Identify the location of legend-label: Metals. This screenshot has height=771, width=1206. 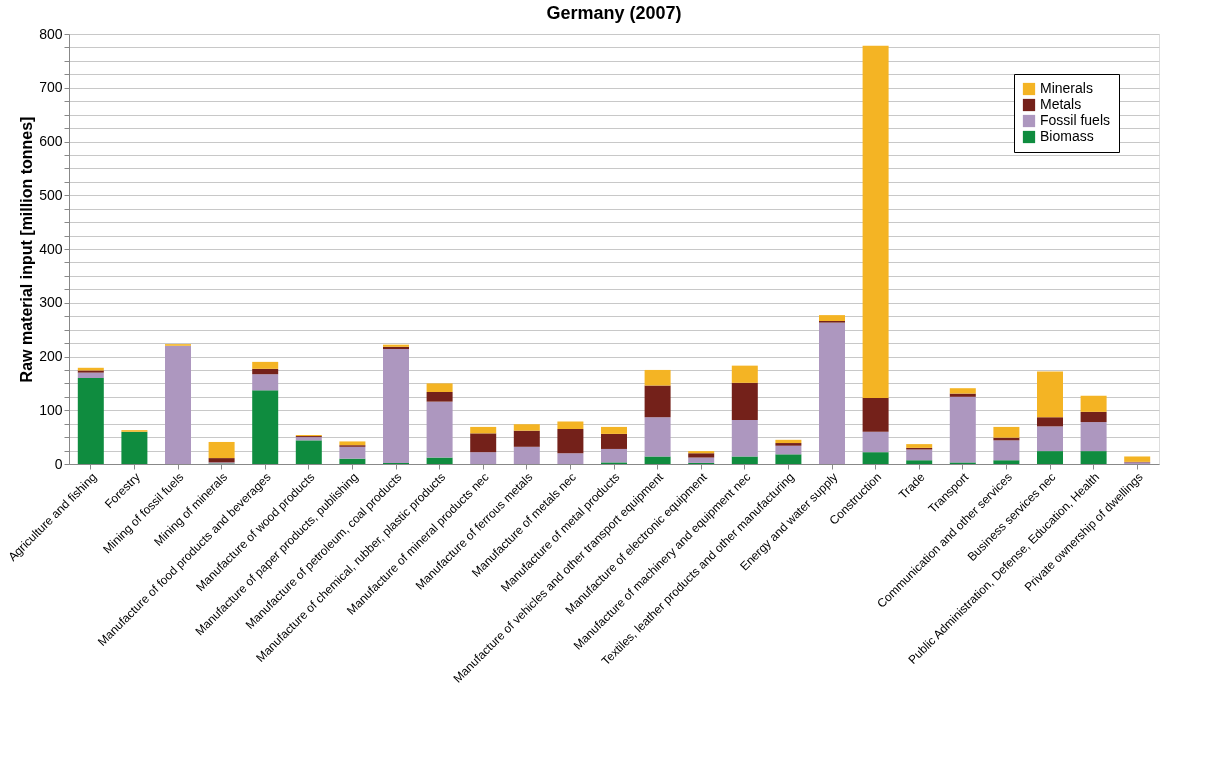
(1061, 104).